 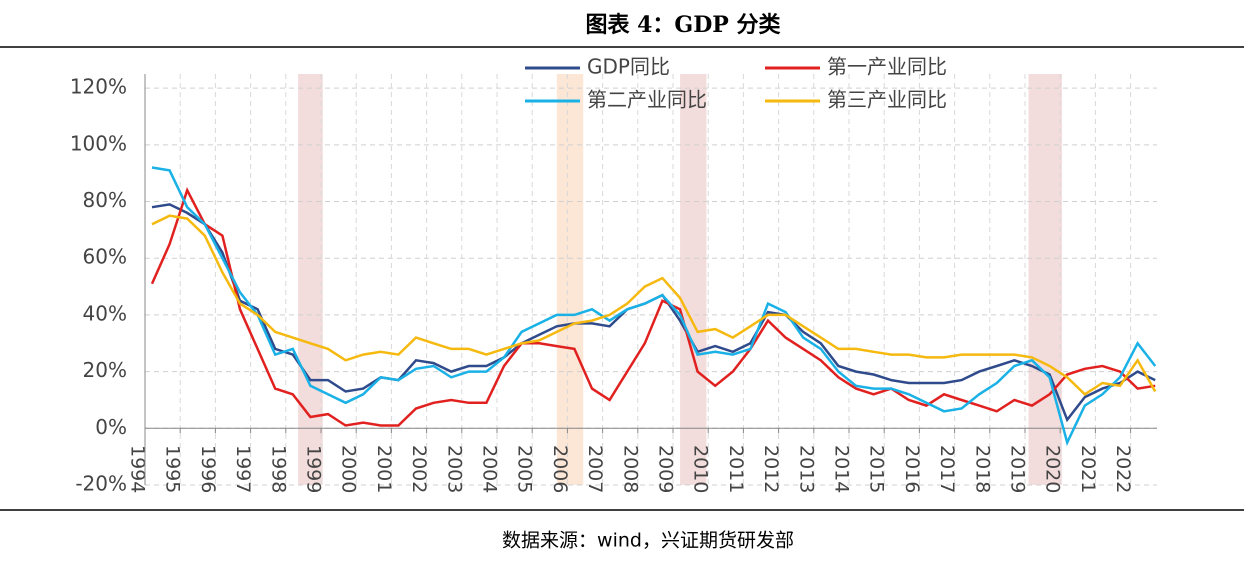 I want to click on x-tick-label: 1996, so click(x=208, y=469).